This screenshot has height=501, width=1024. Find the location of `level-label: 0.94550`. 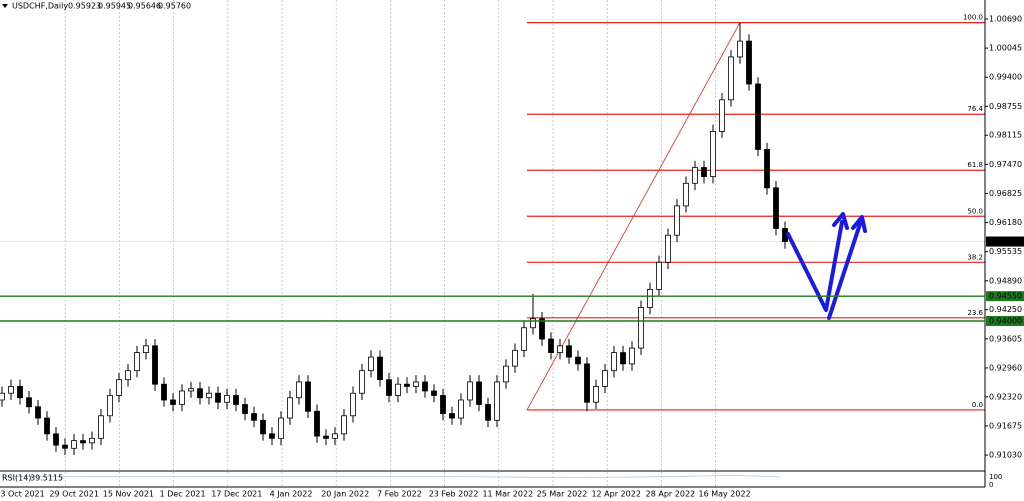

level-label: 0.94550 is located at coordinates (1005, 296).